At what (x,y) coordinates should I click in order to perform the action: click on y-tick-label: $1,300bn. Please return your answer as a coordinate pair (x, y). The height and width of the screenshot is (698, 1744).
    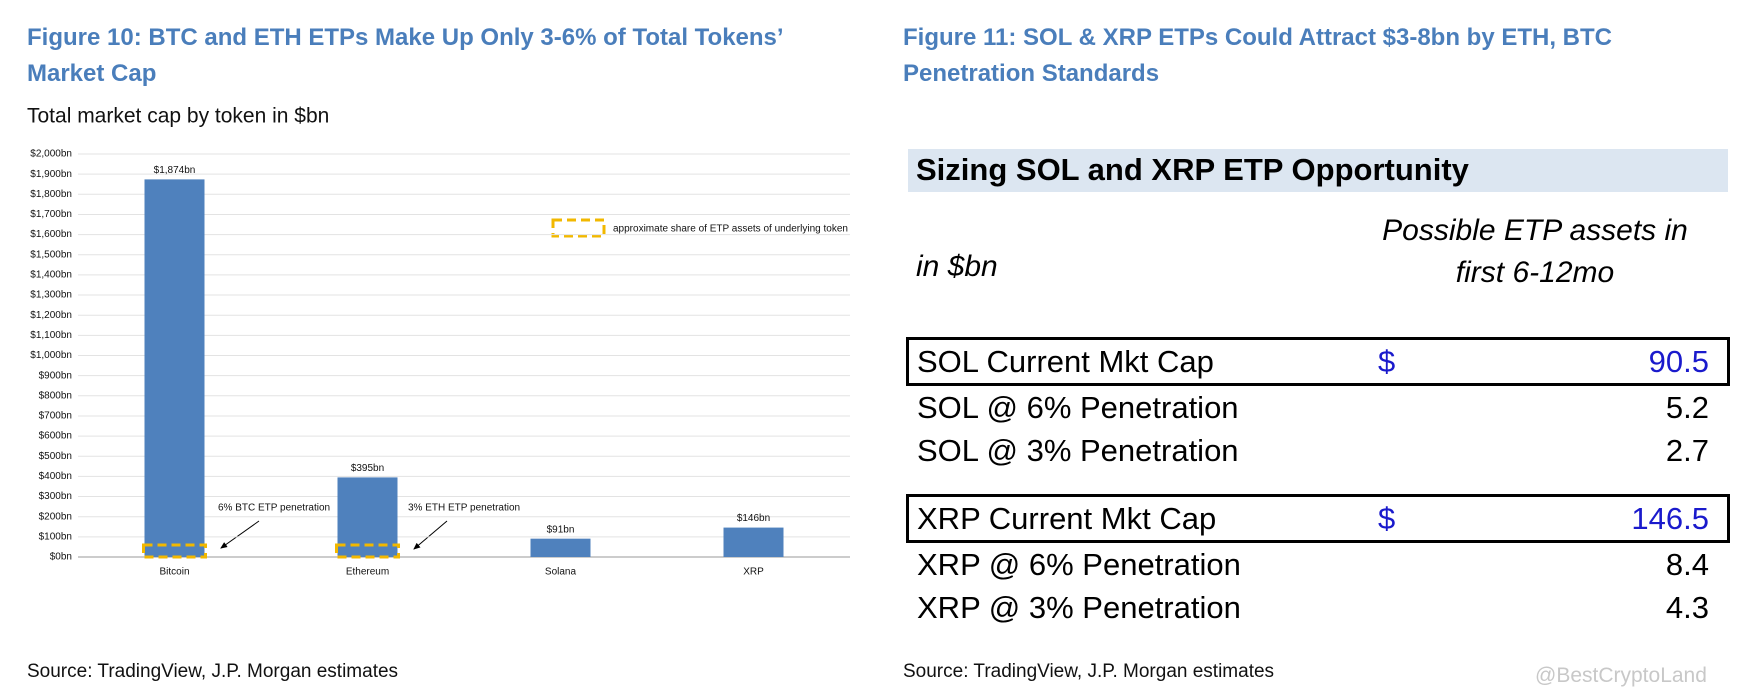
    Looking at the image, I should click on (51, 295).